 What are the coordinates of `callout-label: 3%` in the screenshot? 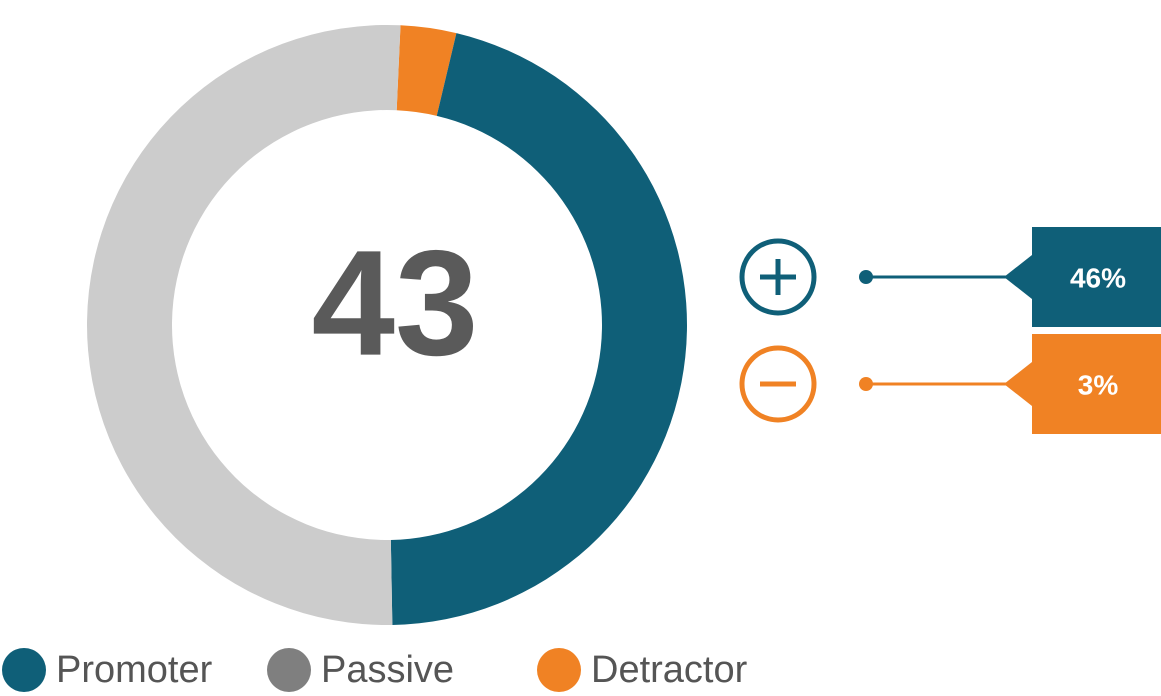 It's located at (1098, 384).